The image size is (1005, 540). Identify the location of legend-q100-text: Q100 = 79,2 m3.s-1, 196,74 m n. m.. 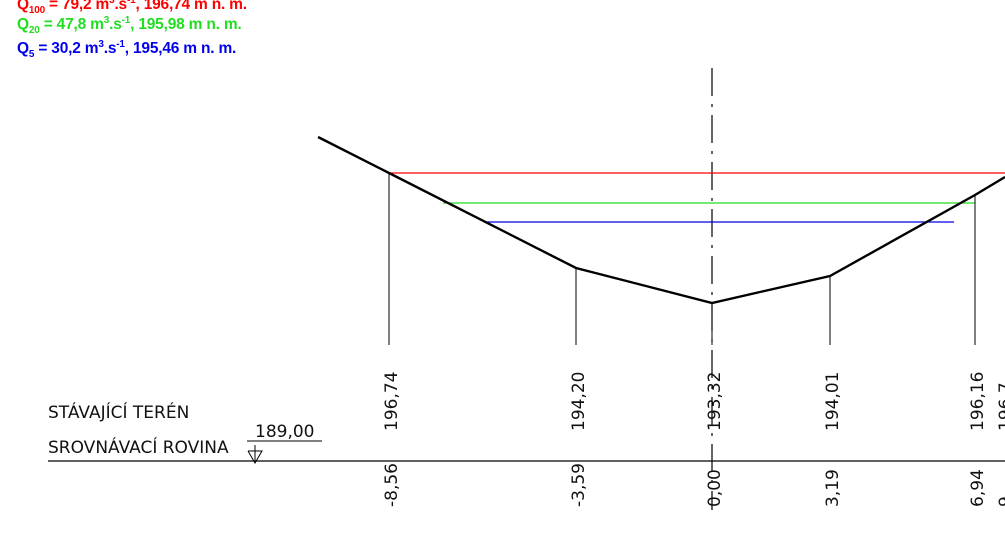
(132, 8).